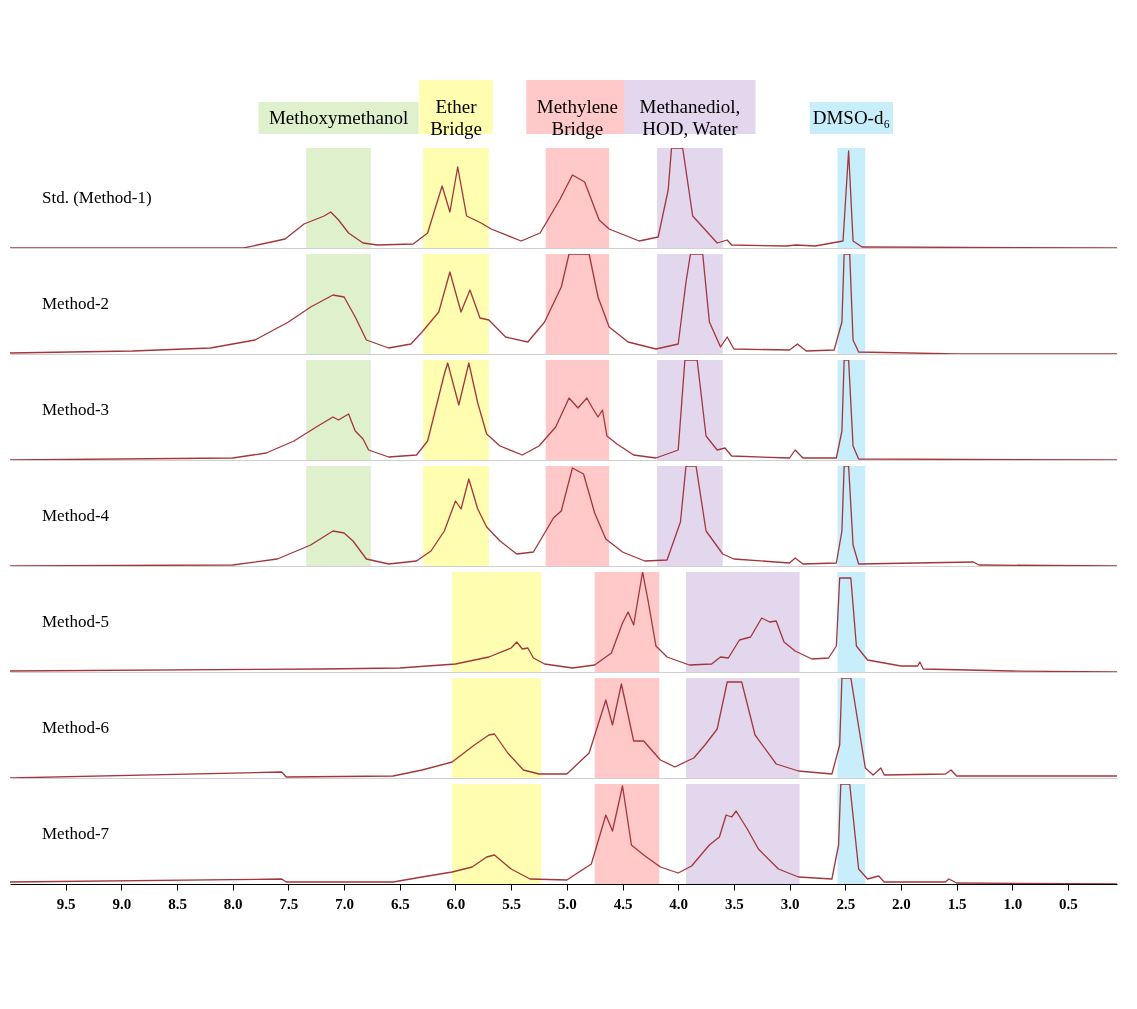 The image size is (1137, 1009). What do you see at coordinates (338, 117) in the screenshot?
I see `band-label: Methoxymethanol` at bounding box center [338, 117].